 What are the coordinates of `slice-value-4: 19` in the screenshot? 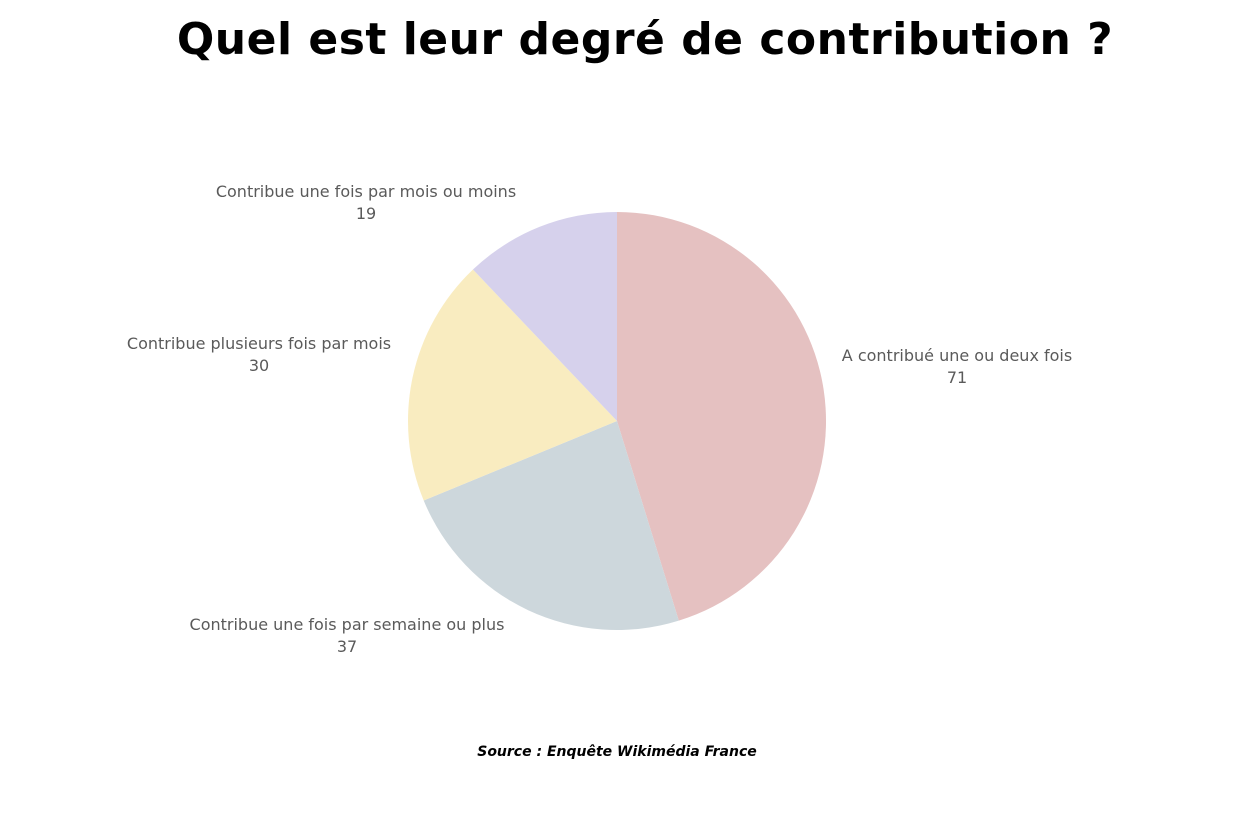 It's located at (366, 213).